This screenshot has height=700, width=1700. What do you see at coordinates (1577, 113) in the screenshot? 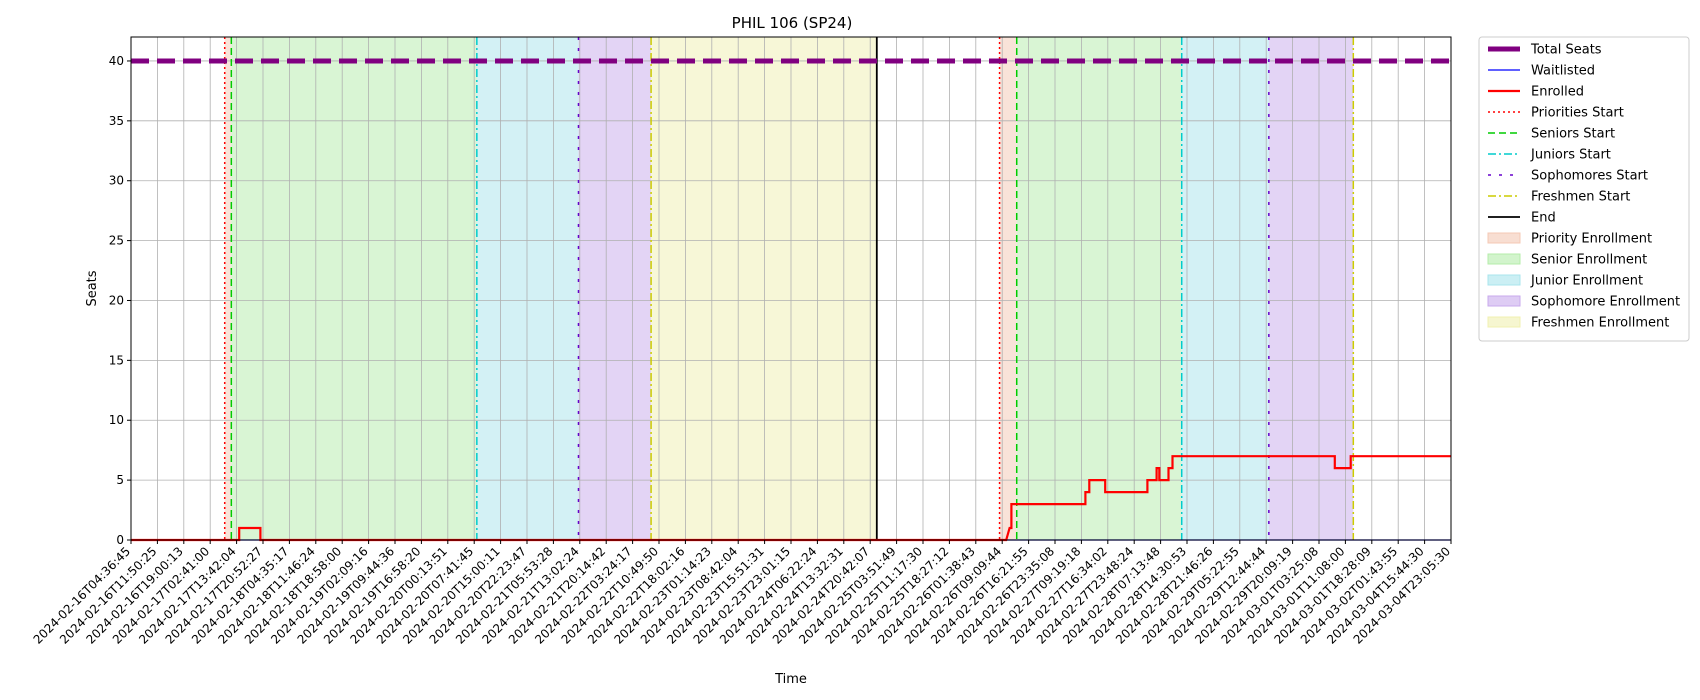
I see `legend-label: Priorities Start` at bounding box center [1577, 113].